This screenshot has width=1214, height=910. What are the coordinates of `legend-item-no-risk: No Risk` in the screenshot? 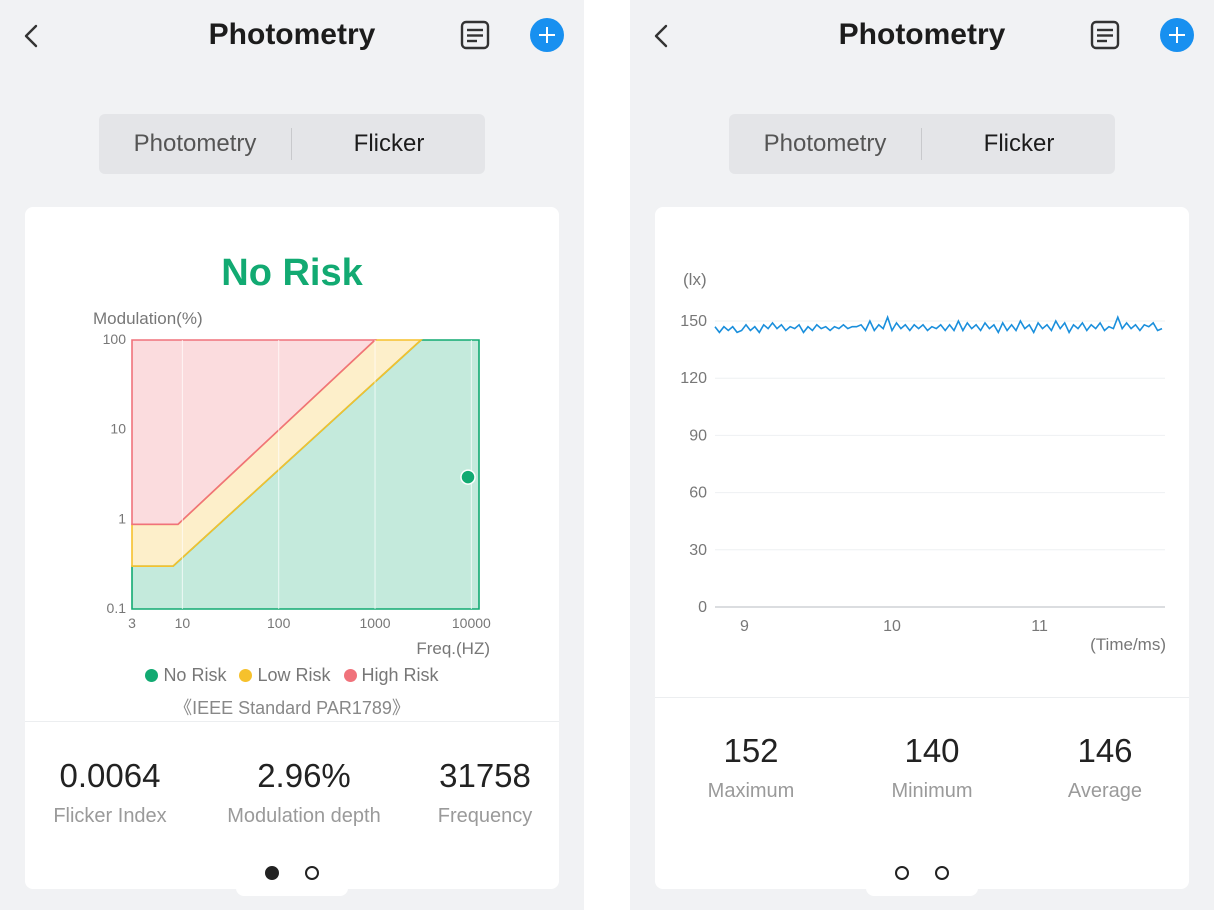 It's located at (185, 675).